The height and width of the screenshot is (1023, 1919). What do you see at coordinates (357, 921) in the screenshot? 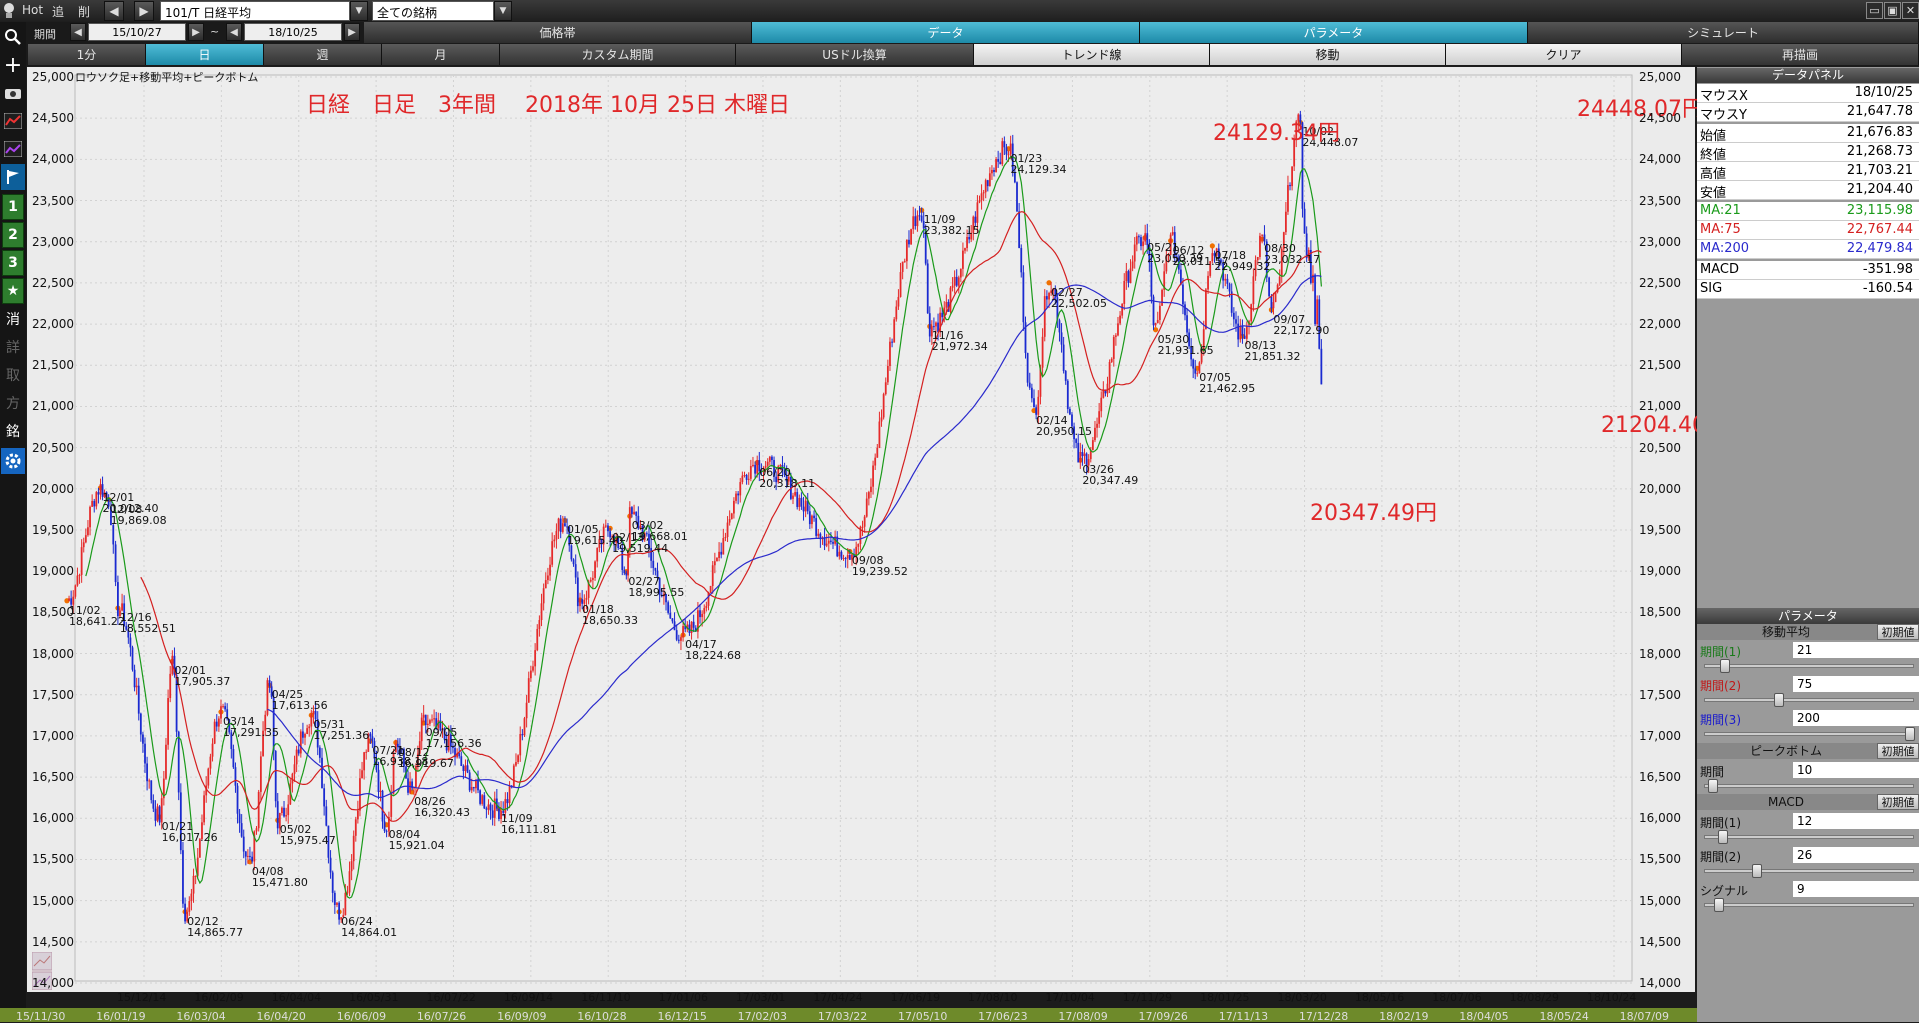
I see `peak-date: 06/24` at bounding box center [357, 921].